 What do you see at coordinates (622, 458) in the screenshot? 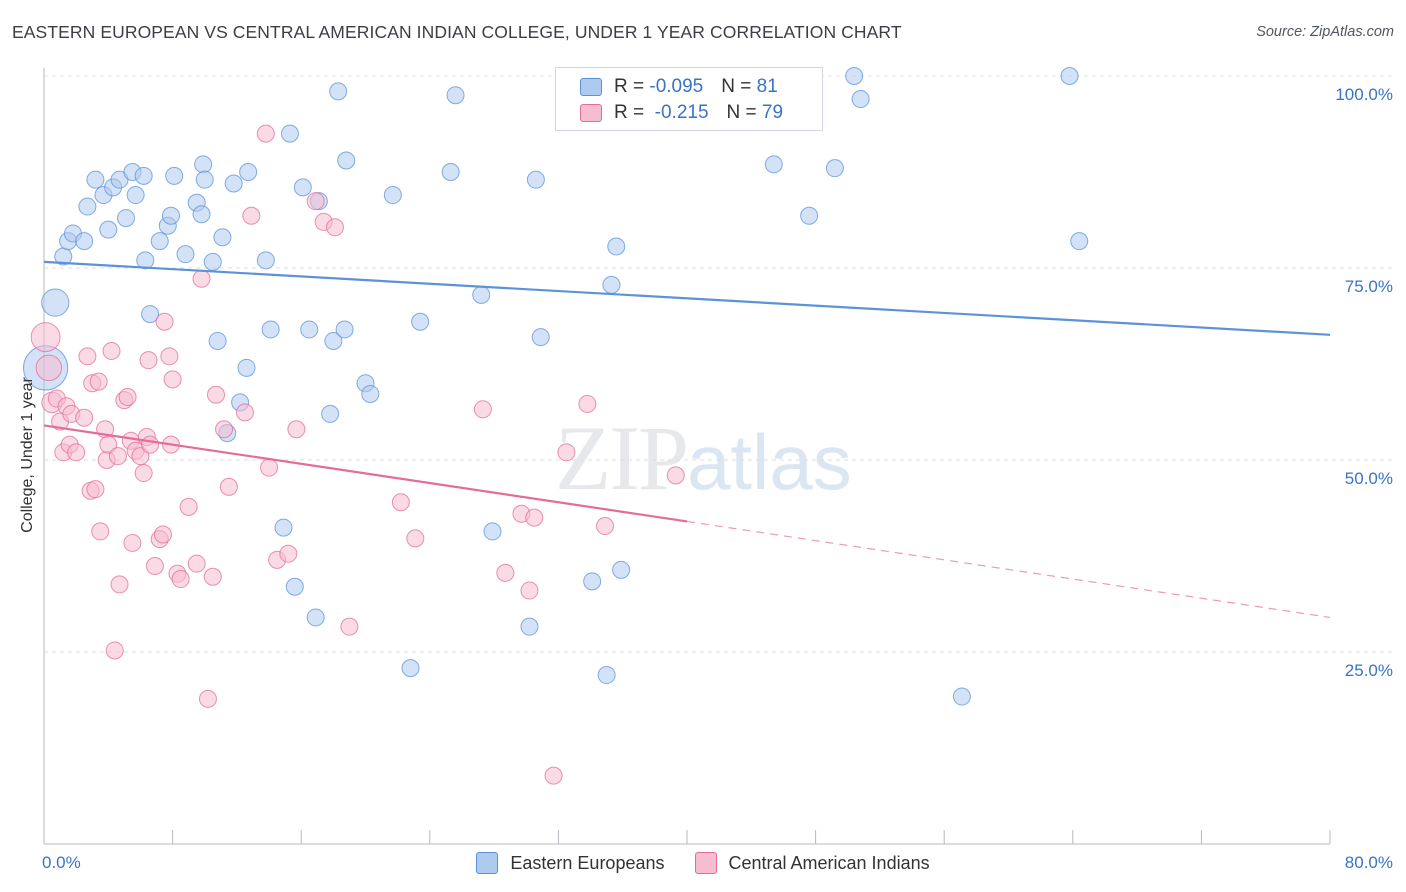
I see `watermark-zip: ZIP` at bounding box center [622, 458].